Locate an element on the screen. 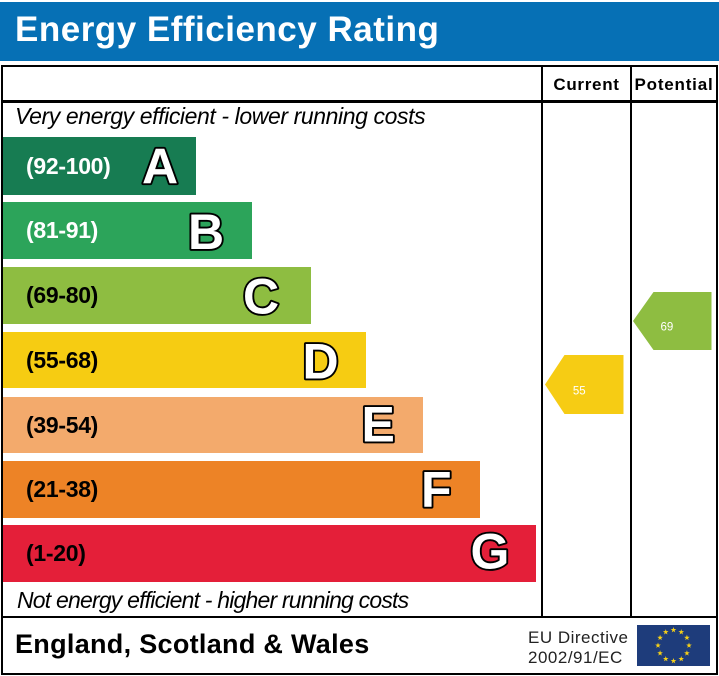 The image size is (719, 676). svg-text: 55 is located at coordinates (579, 392).